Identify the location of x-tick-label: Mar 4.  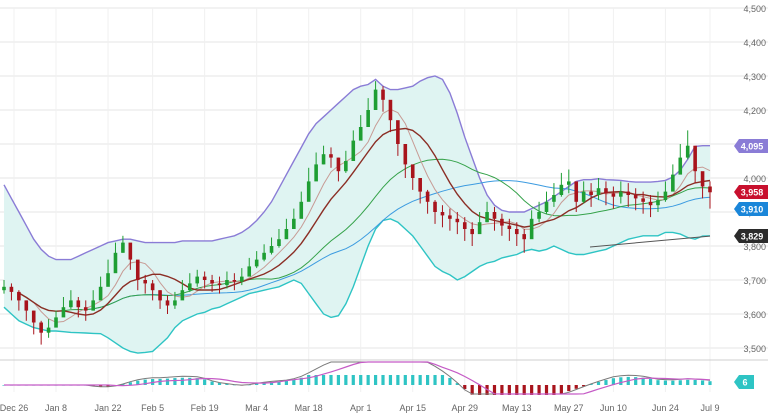
(256, 408).